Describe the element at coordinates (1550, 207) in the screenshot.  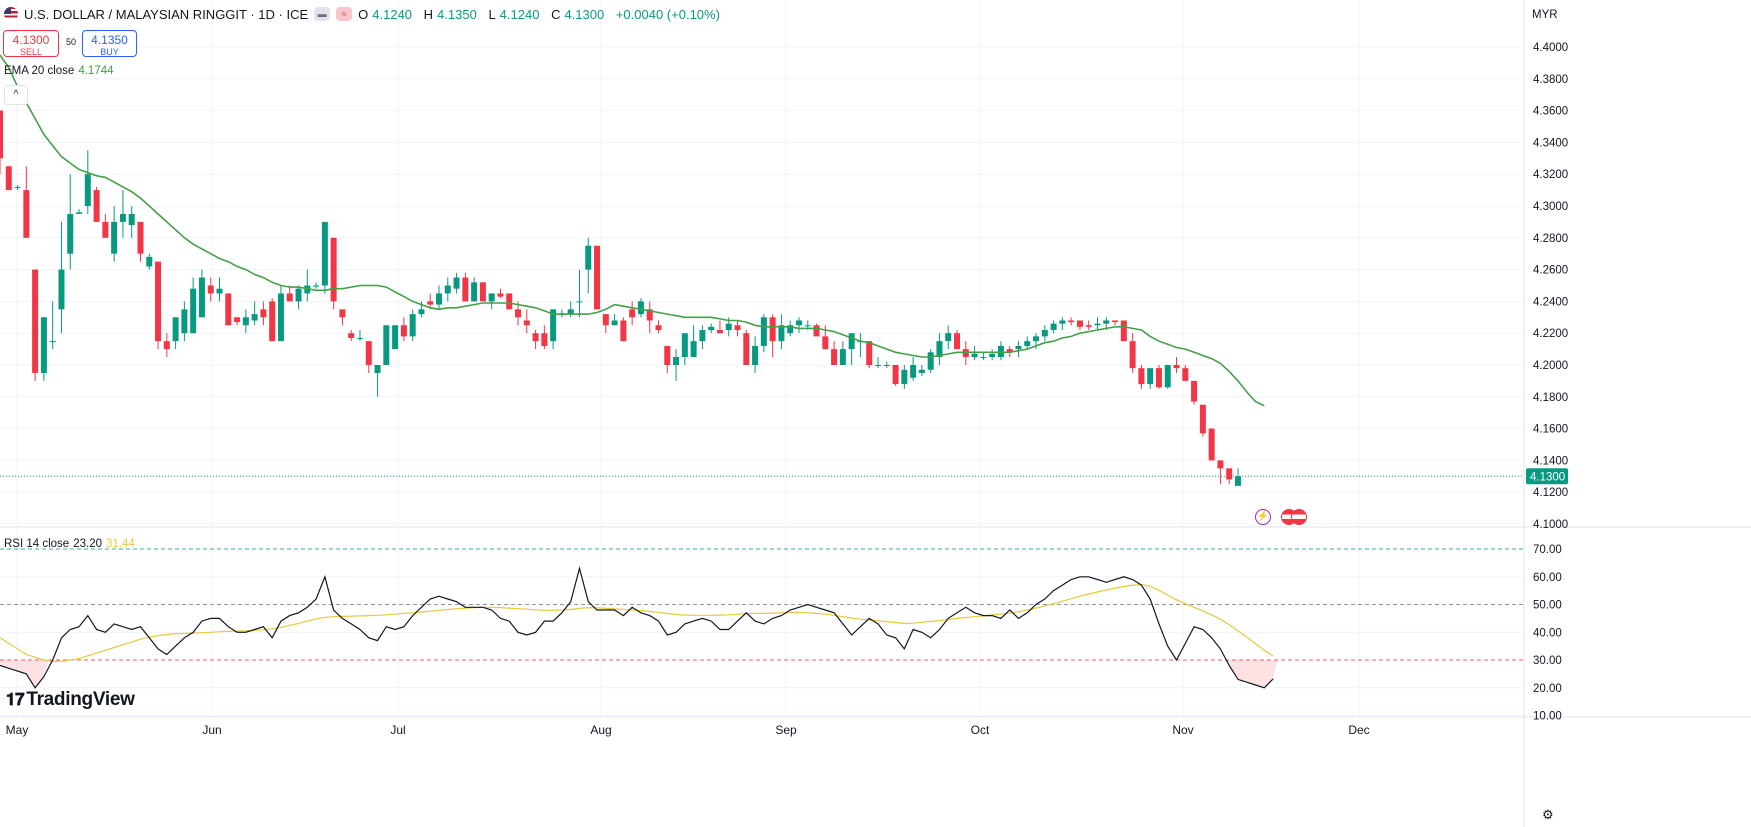
I see `y-tick-label: 4.3000` at that location.